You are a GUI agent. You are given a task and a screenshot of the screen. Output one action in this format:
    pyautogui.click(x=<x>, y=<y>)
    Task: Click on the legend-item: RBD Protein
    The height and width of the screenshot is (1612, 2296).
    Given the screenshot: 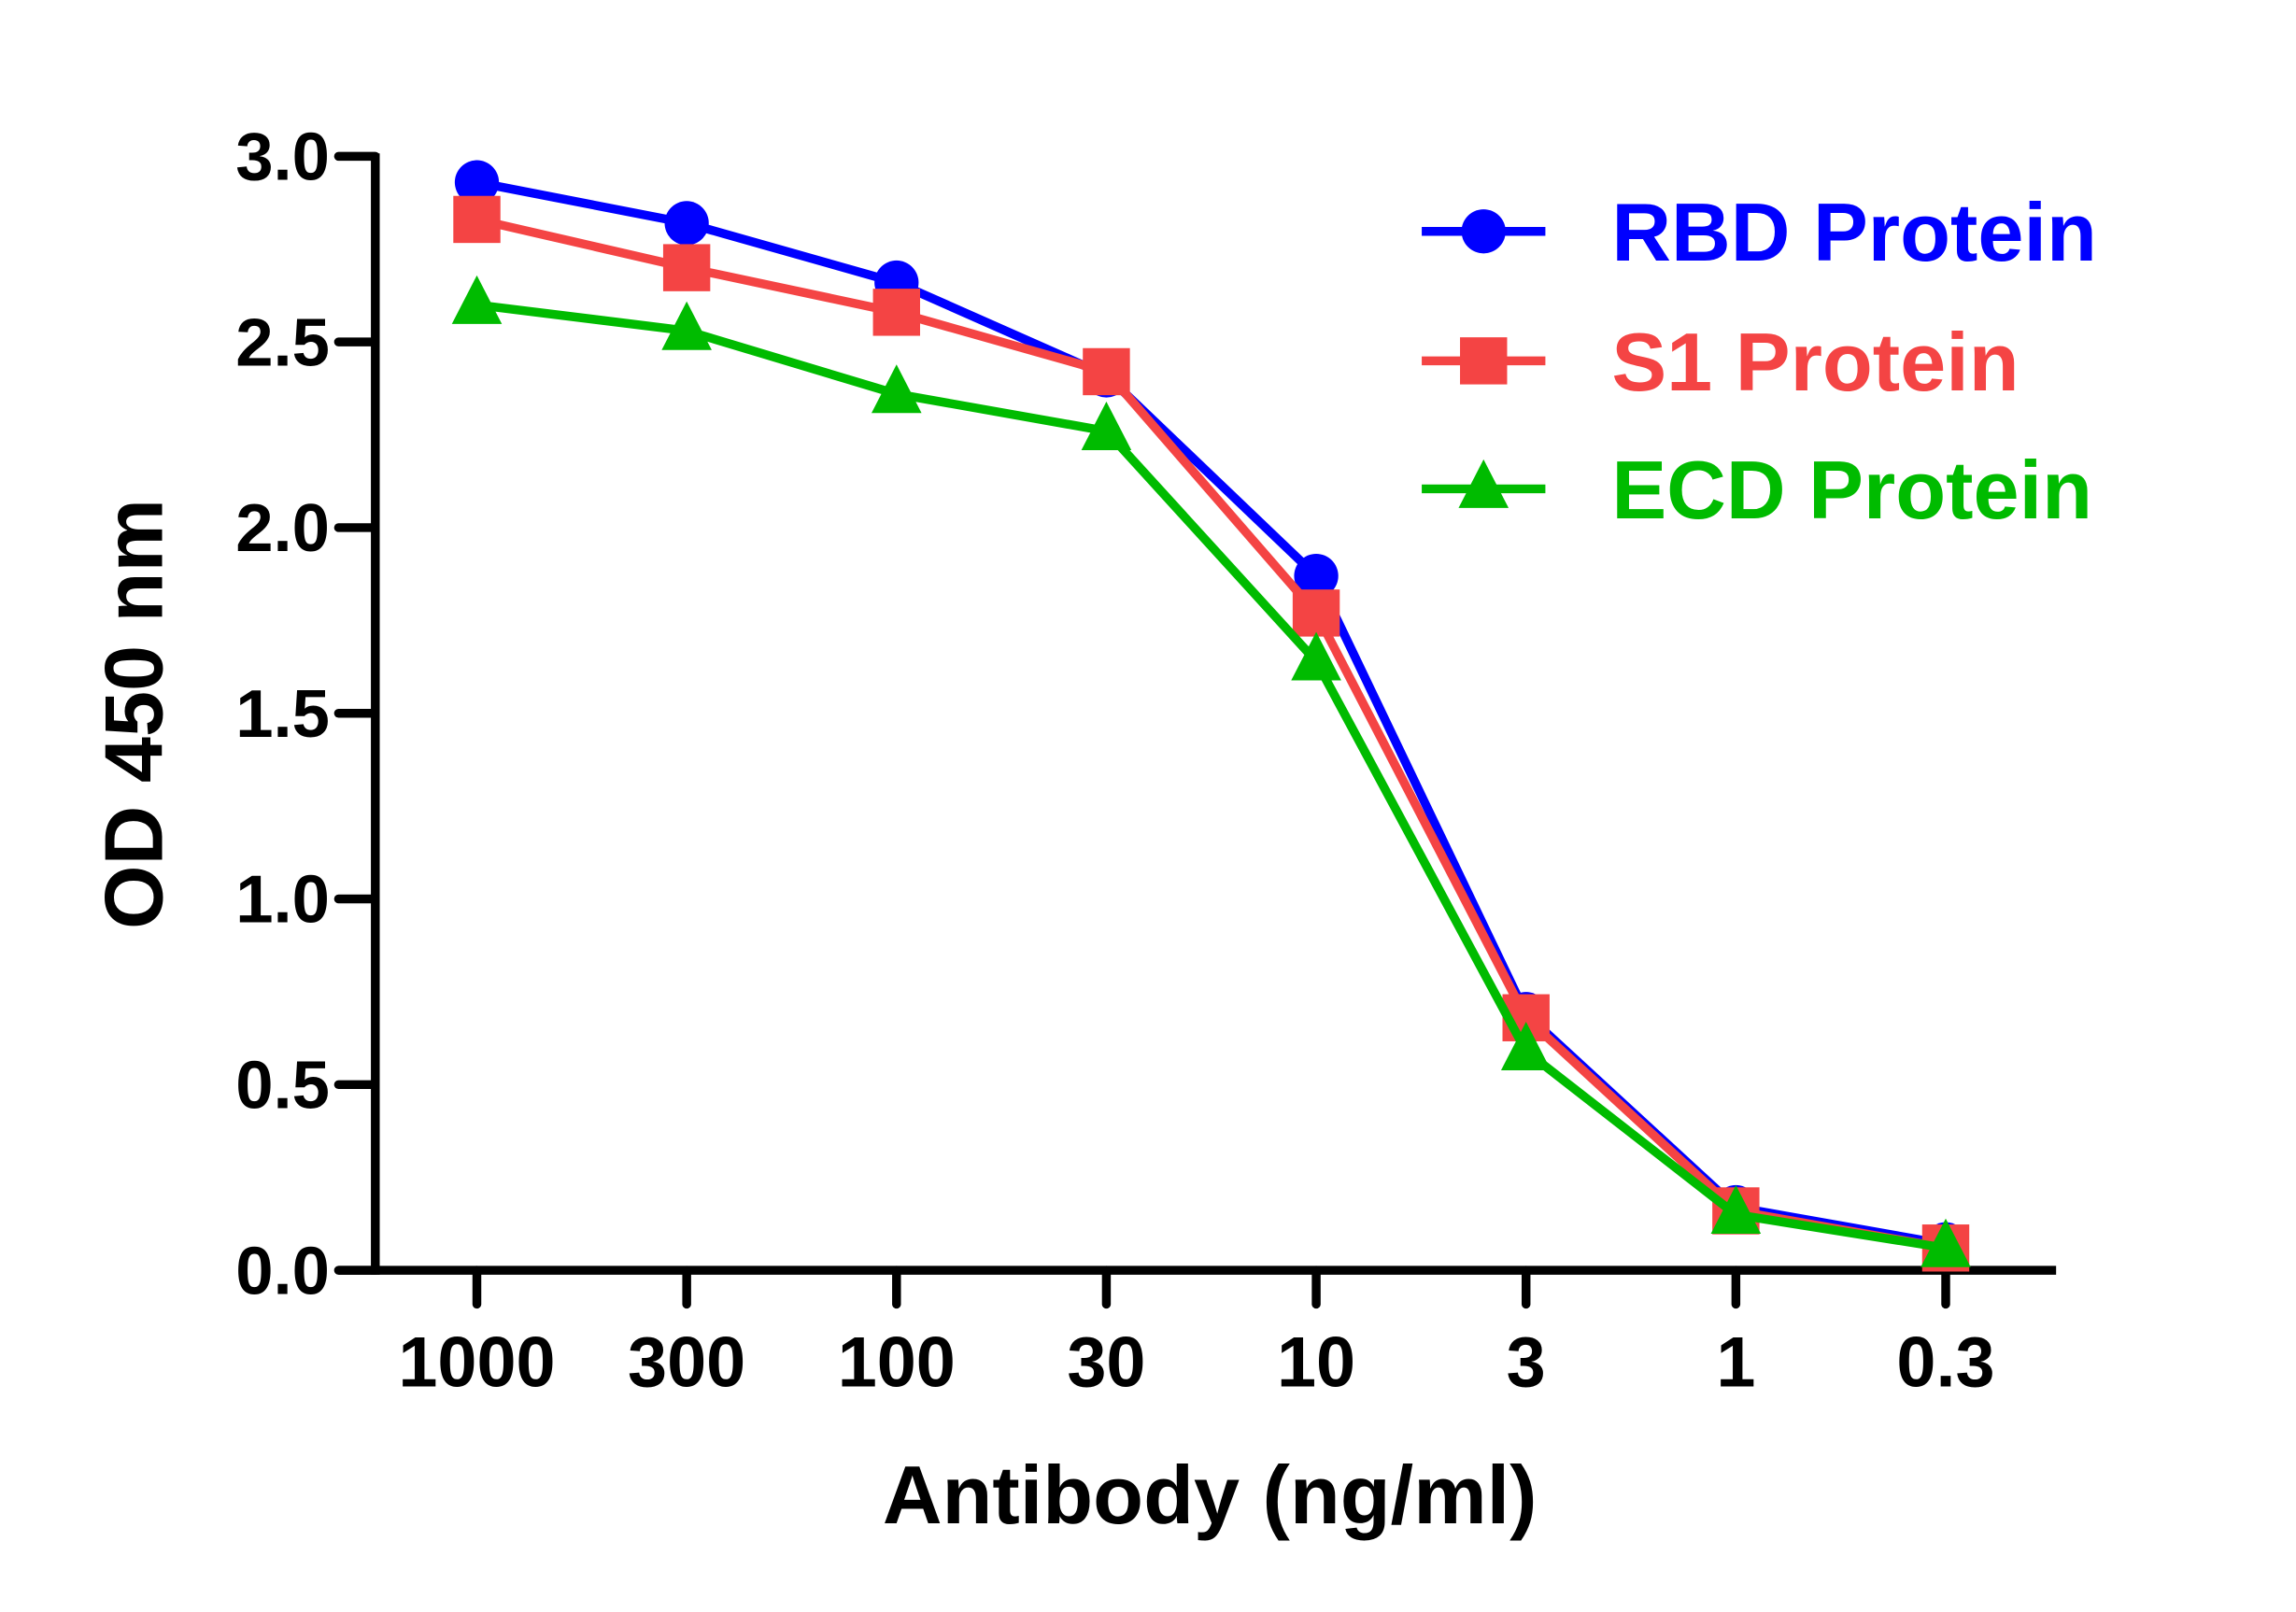 What is the action you would take?
    pyautogui.click(x=1760, y=232)
    